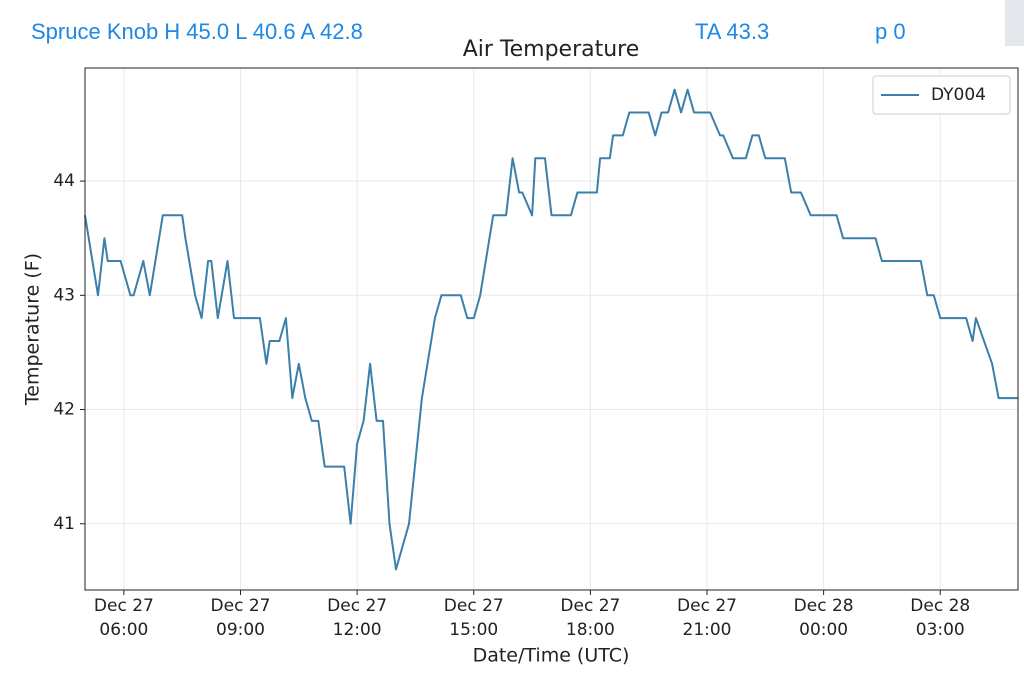 This screenshot has width=1024, height=681. Describe the element at coordinates (241, 618) in the screenshot. I see `x-tick-label: Dec 27 09:00` at that location.